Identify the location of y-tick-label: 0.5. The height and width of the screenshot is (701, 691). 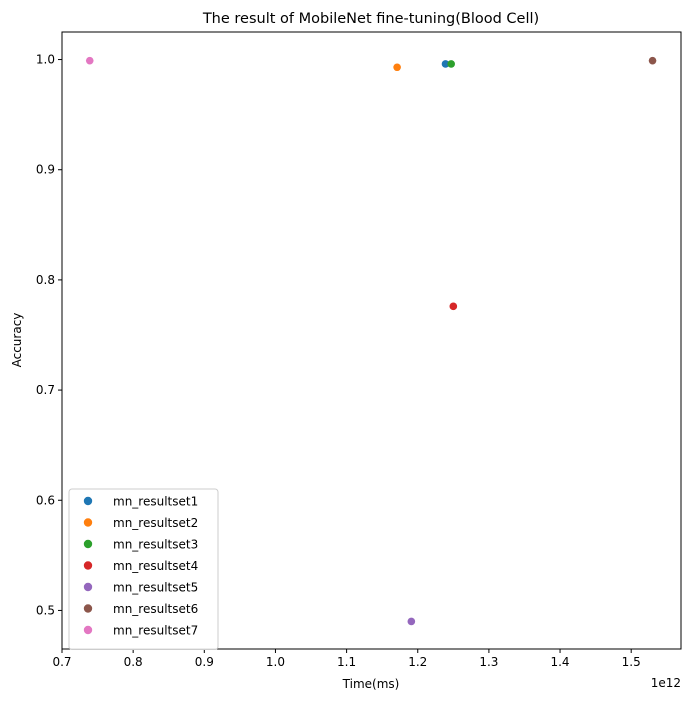
(45, 610).